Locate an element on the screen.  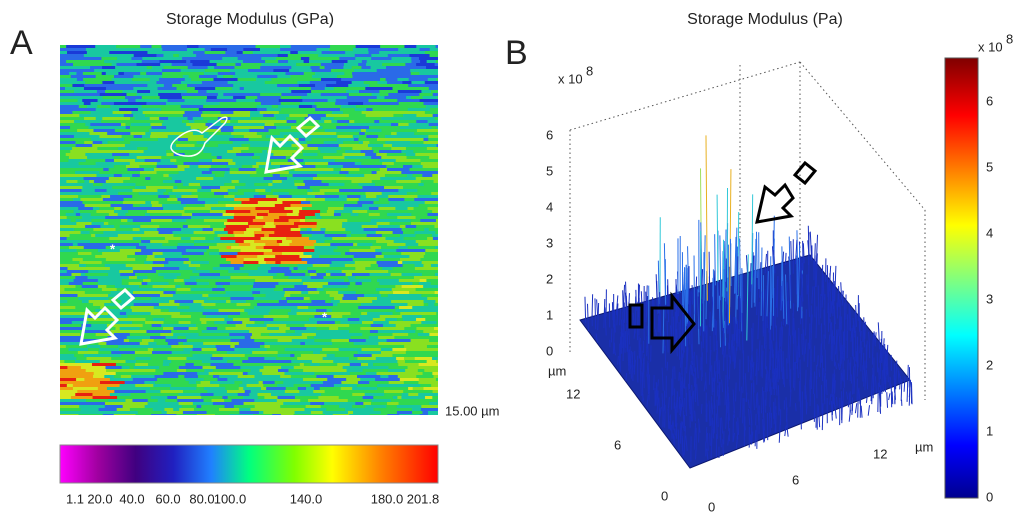
y-tick-label: 0 is located at coordinates (664, 495).